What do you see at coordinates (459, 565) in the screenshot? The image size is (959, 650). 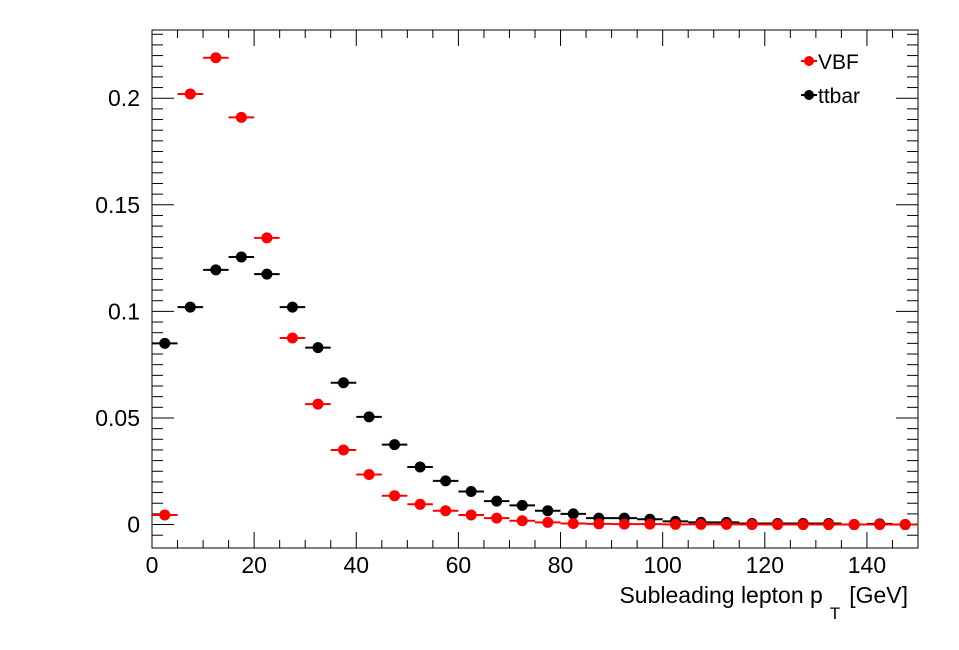 I see `x-tick-label: 60` at bounding box center [459, 565].